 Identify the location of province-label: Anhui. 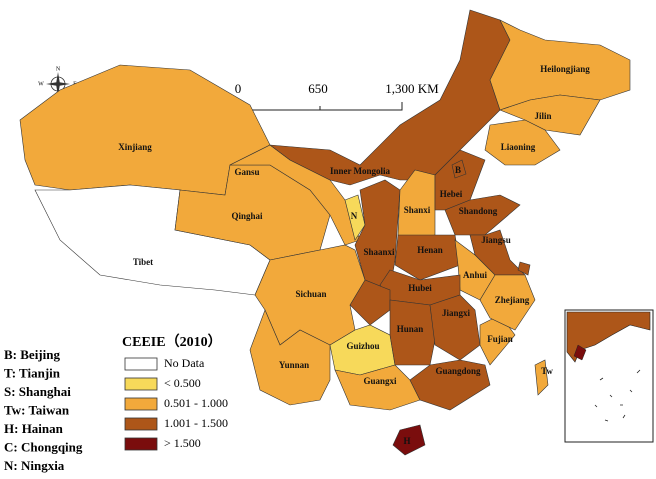
(475, 275).